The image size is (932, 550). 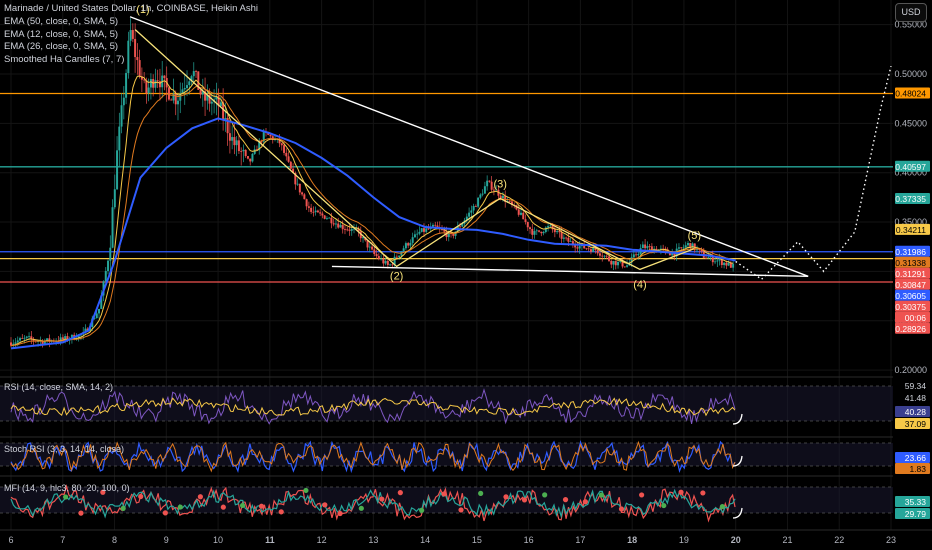 I want to click on mfi-title: MFI (14, 9, hlc3, 80, 20, 100, 0), so click(x=67, y=488).